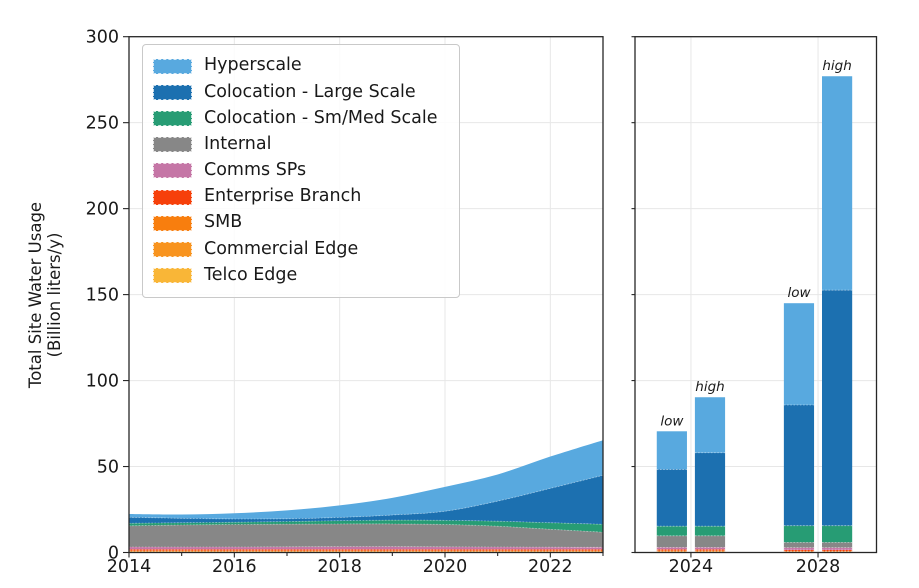 This screenshot has height=588, width=919. What do you see at coordinates (102, 382) in the screenshot?
I see `y-tick-label: 100` at bounding box center [102, 382].